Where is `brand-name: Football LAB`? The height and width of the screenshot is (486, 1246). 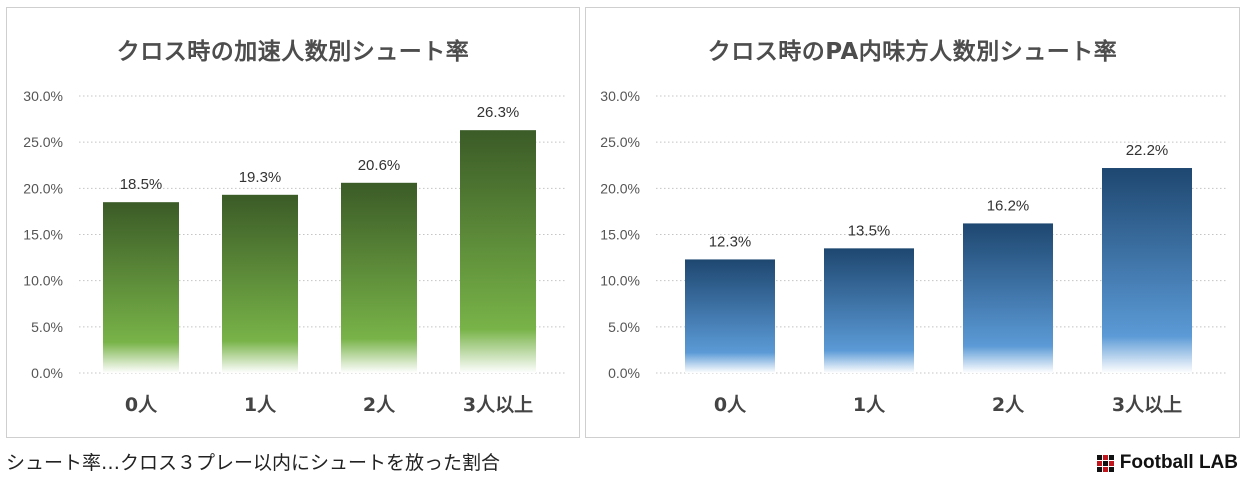 brand-name: Football LAB is located at coordinates (1178, 462).